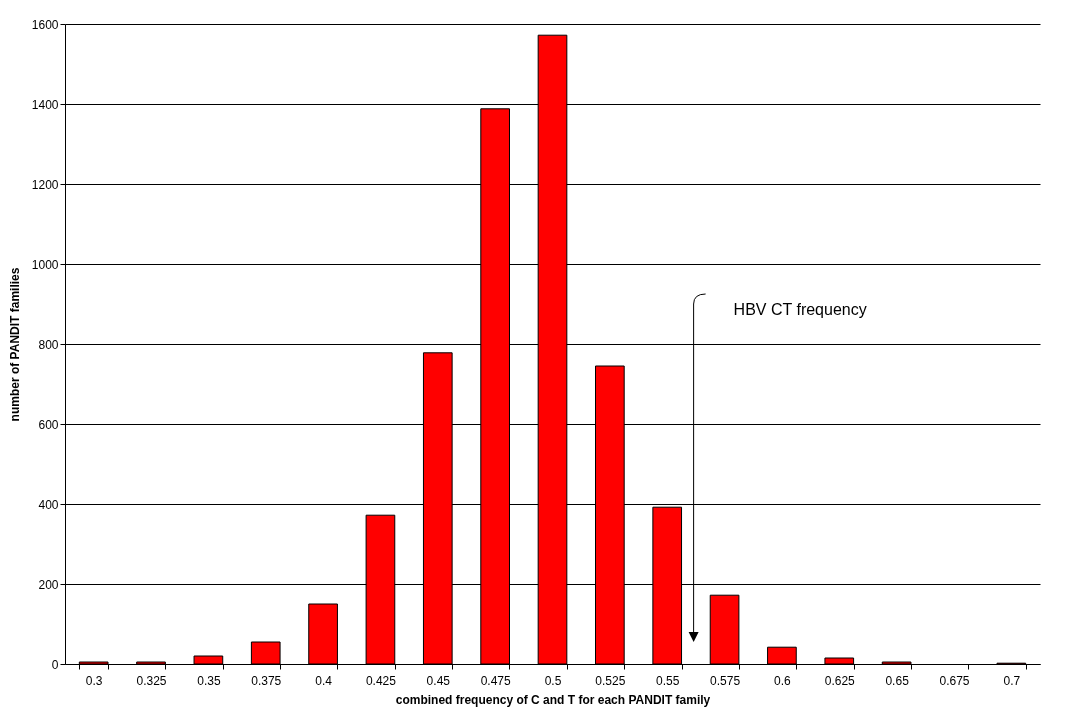 The height and width of the screenshot is (722, 1067). Describe the element at coordinates (14, 344) in the screenshot. I see `y-axis-title: number of PANDIT families` at that location.